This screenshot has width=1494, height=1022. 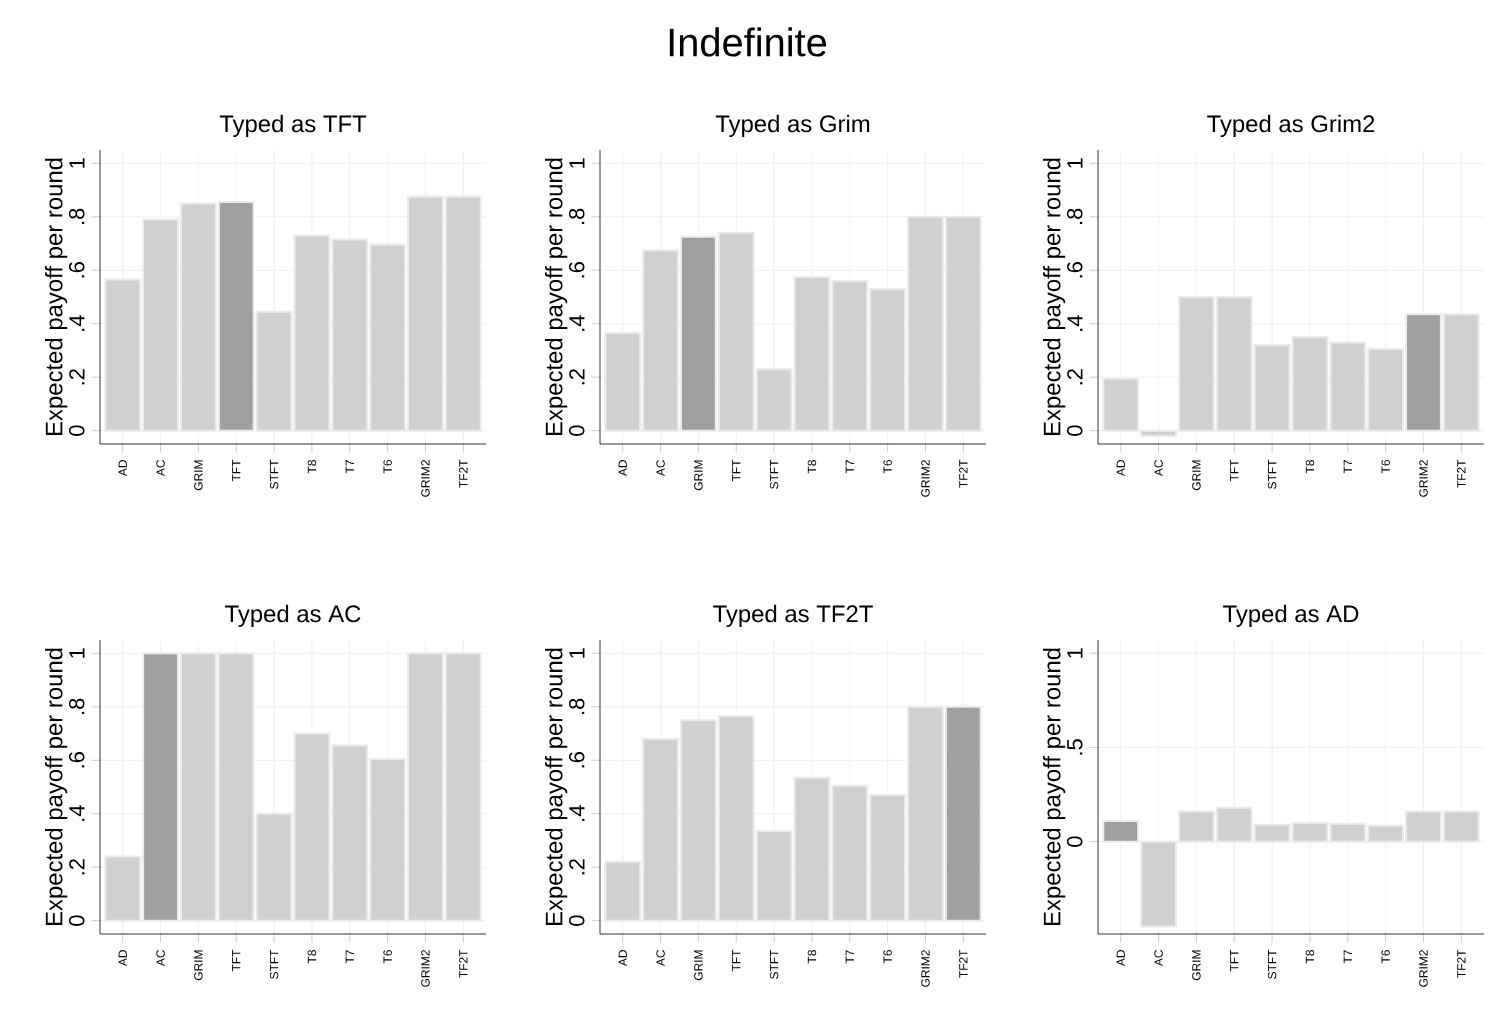 I want to click on y-tick-label: .5, so click(x=1075, y=747).